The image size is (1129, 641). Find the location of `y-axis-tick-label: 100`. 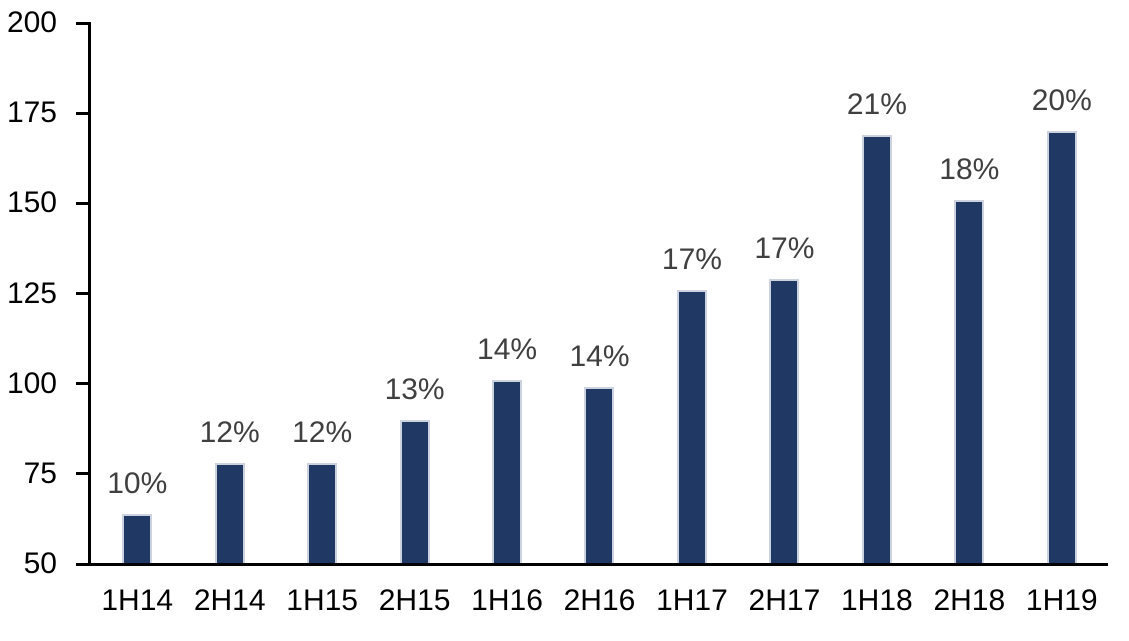

y-axis-tick-label: 100 is located at coordinates (31, 383).